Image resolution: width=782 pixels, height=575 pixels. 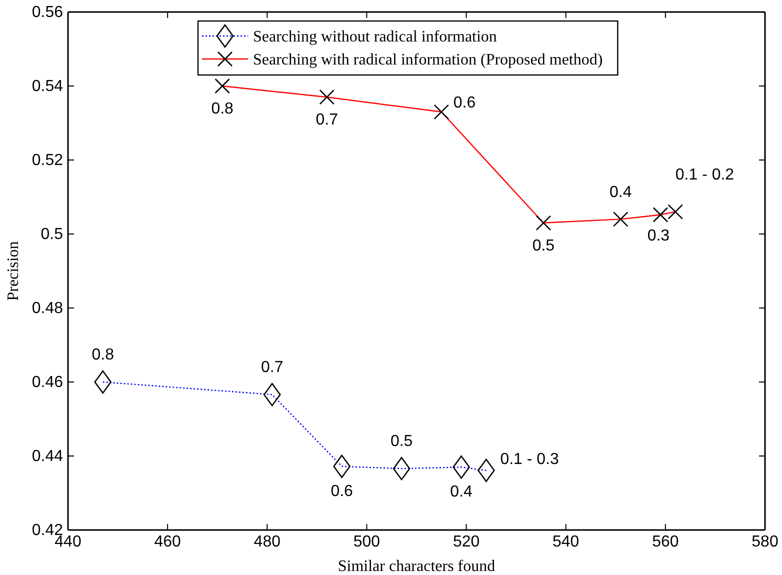 I want to click on y-tick-label: 0.44, so click(x=48, y=457).